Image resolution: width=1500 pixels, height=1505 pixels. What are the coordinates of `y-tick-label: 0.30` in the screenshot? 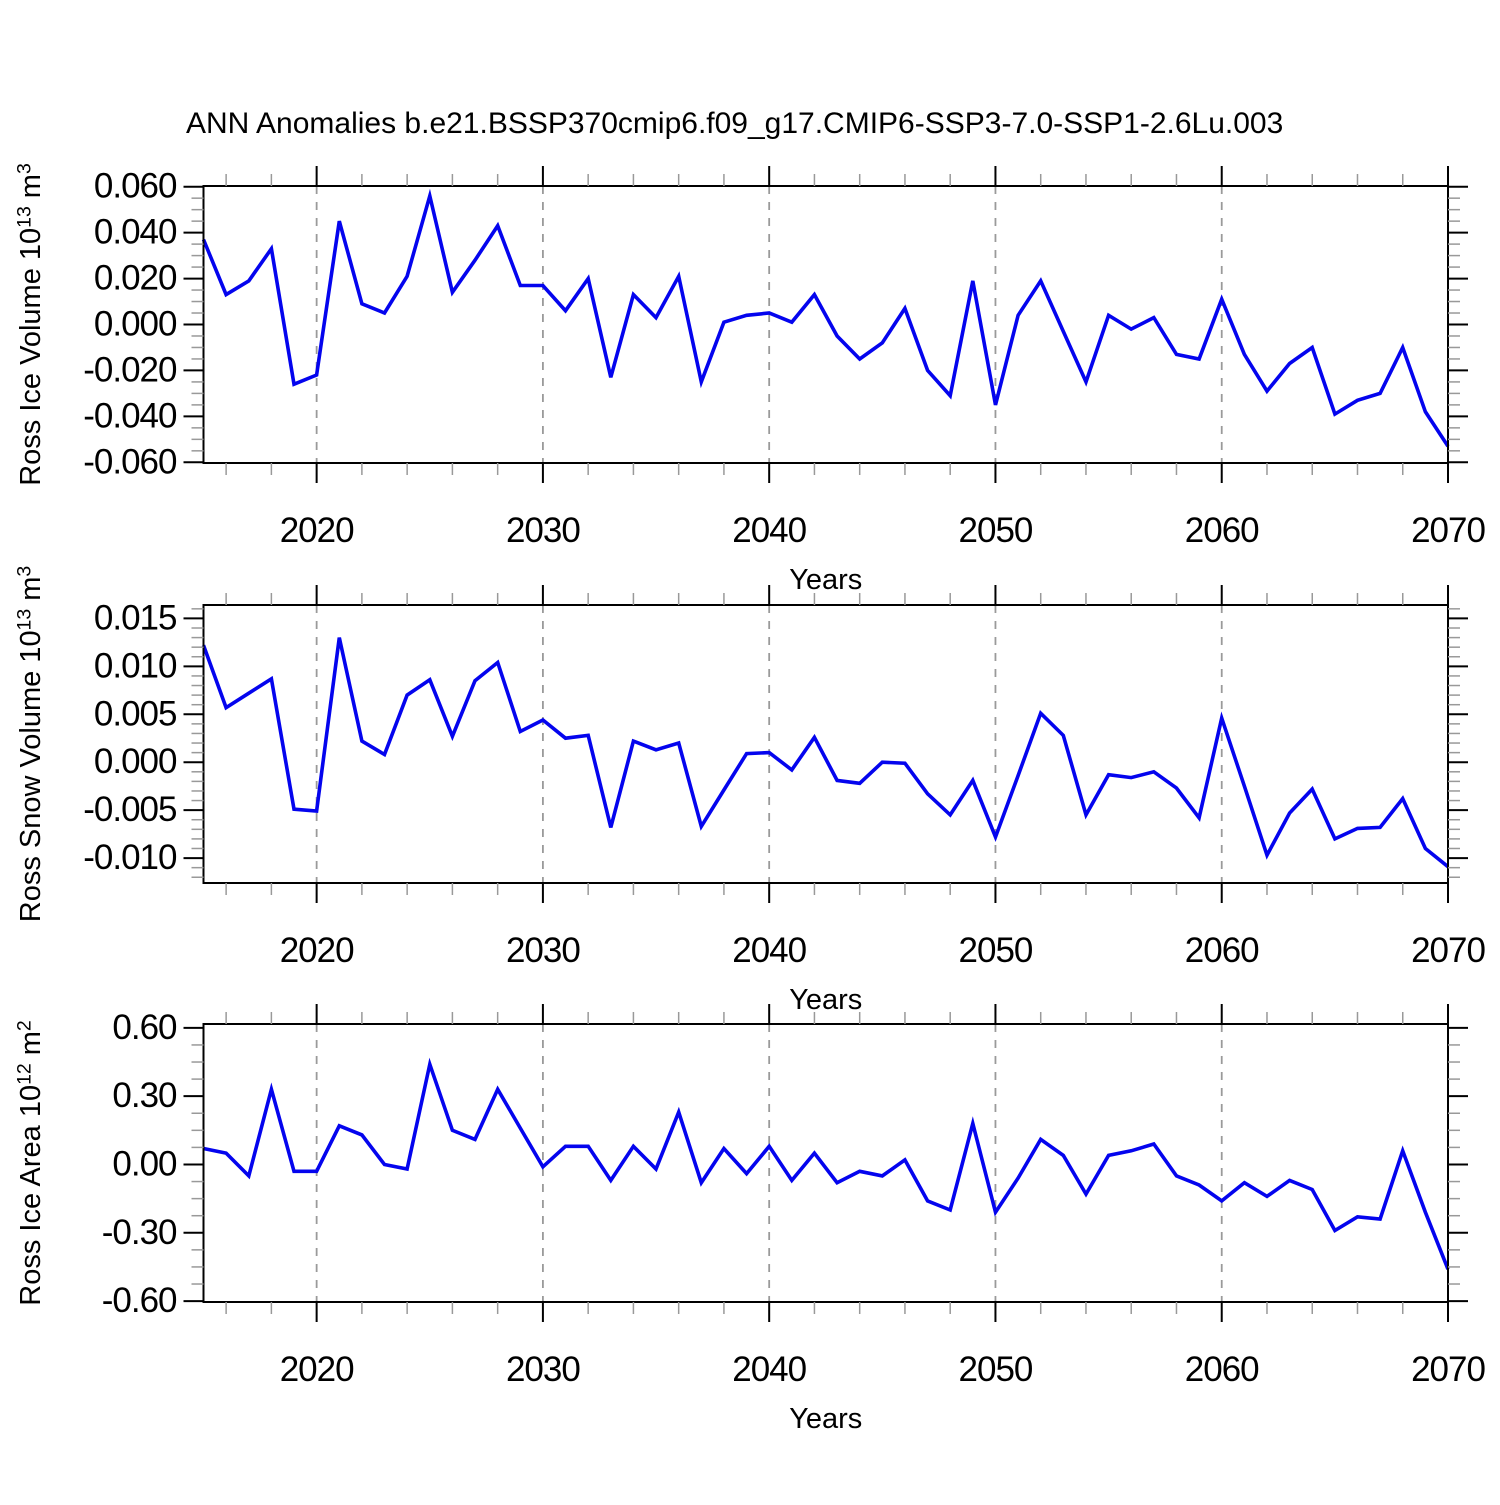 It's located at (144, 1095).